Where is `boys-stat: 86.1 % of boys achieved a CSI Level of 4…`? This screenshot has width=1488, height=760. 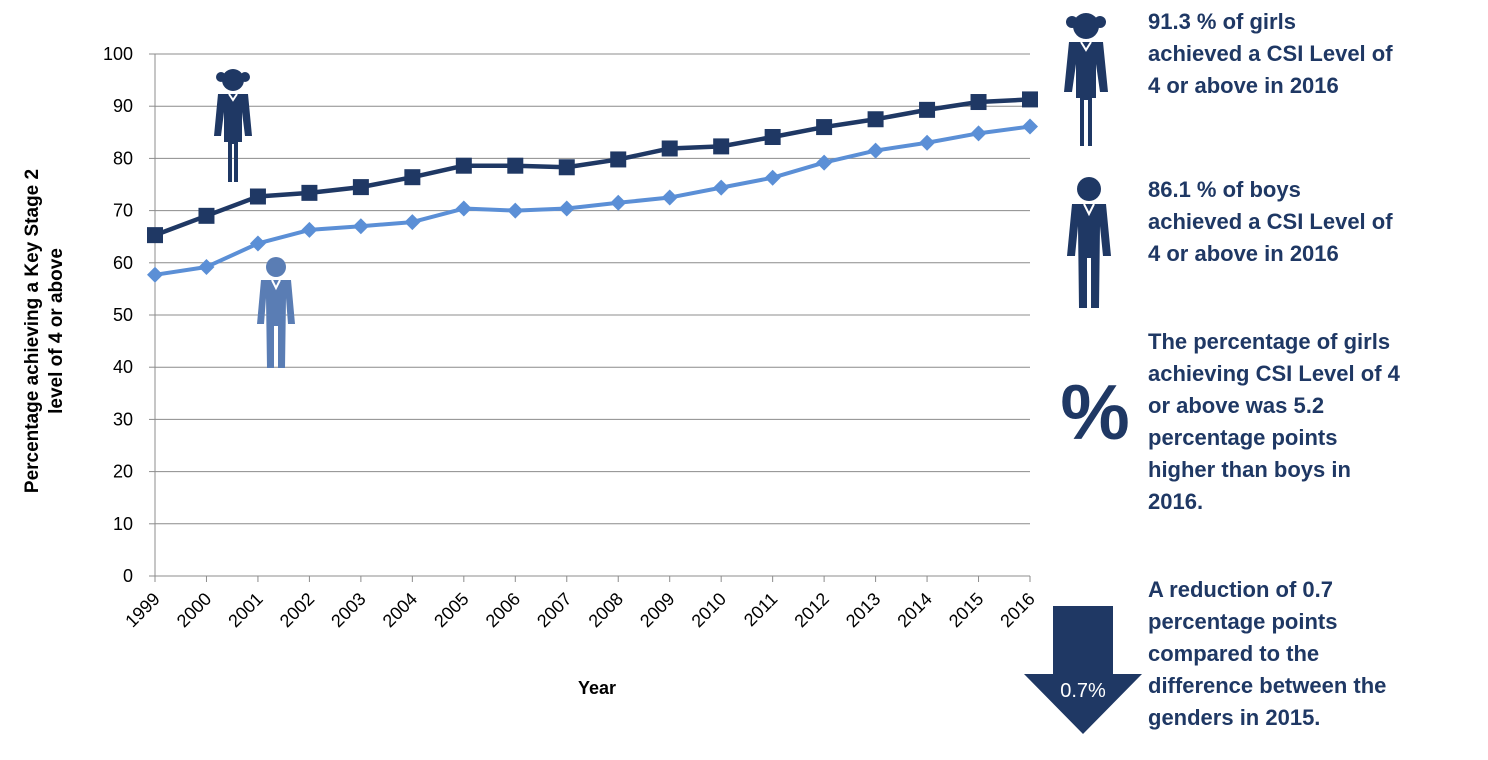
boys-stat: 86.1 % of boys achieved a CSI Level of 4… is located at coordinates (1270, 221).